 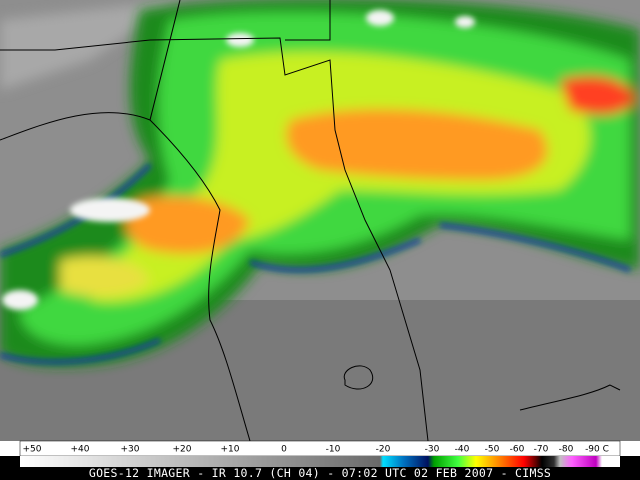 I want to click on scale-label: +20, so click(x=182, y=450).